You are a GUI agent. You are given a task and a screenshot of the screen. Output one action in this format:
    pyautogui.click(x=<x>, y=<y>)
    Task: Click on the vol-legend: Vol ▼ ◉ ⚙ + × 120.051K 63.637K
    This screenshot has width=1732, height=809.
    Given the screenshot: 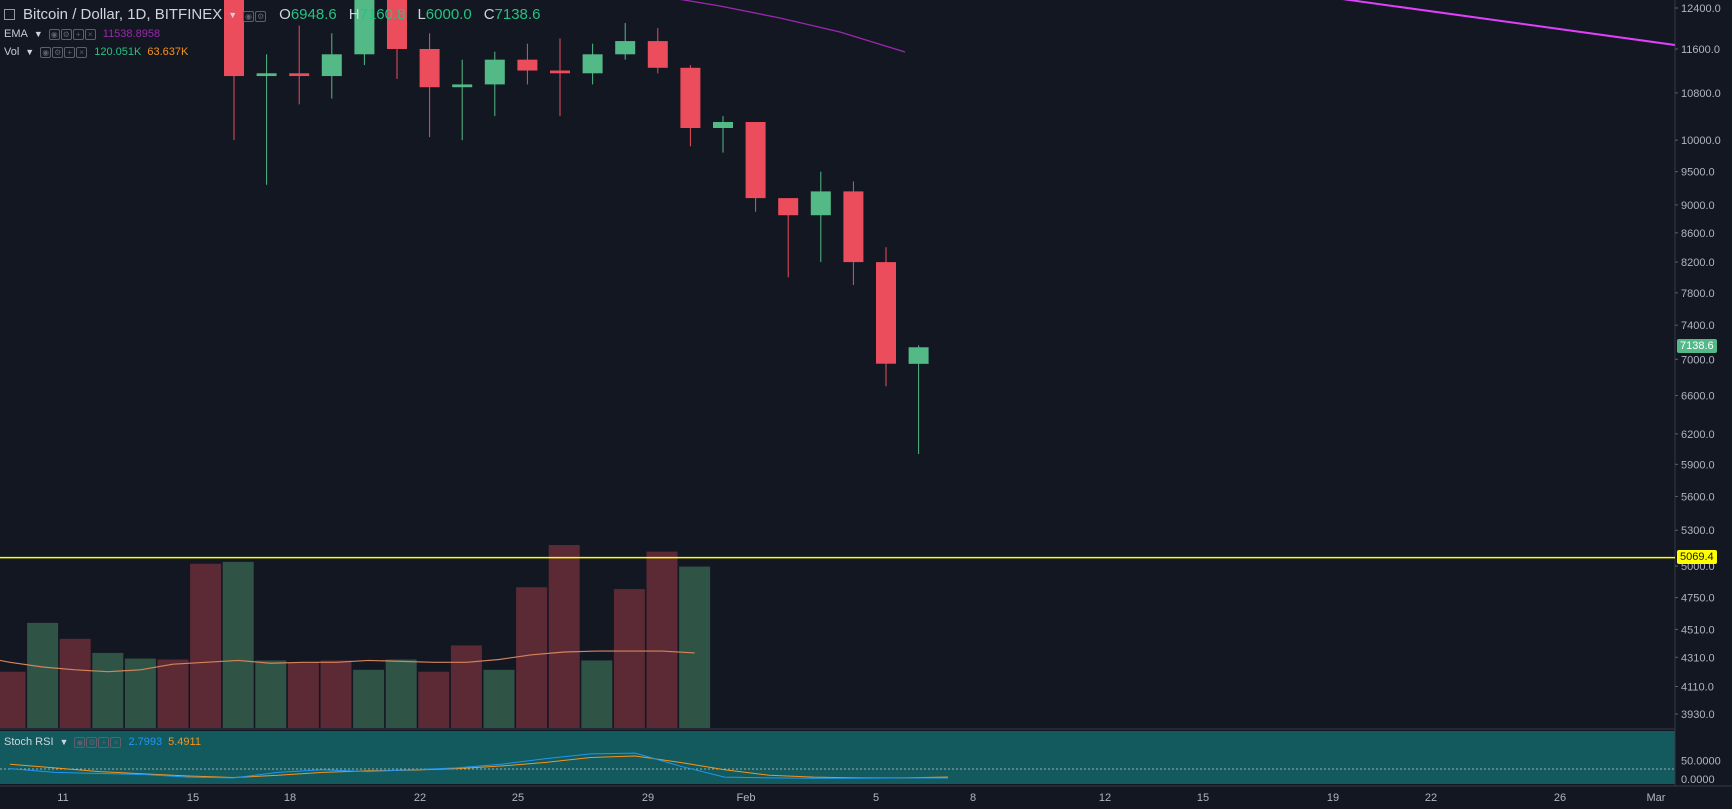 What is the action you would take?
    pyautogui.click(x=96, y=52)
    